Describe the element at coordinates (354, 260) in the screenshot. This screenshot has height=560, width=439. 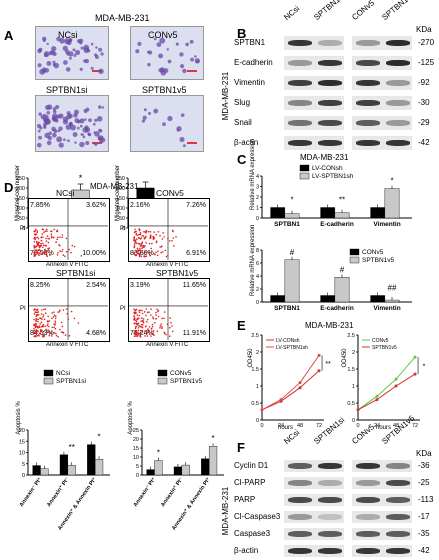
I see `panel-c-chart-2-legend-swatch` at that location.